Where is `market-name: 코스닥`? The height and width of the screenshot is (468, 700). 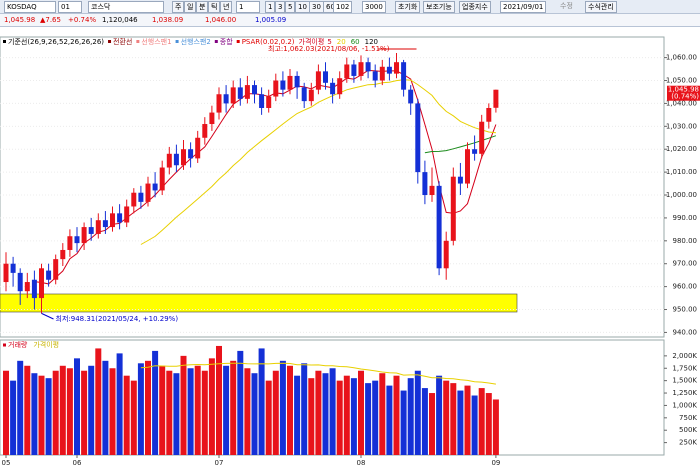 market-name: 코스닥 is located at coordinates (126, 7).